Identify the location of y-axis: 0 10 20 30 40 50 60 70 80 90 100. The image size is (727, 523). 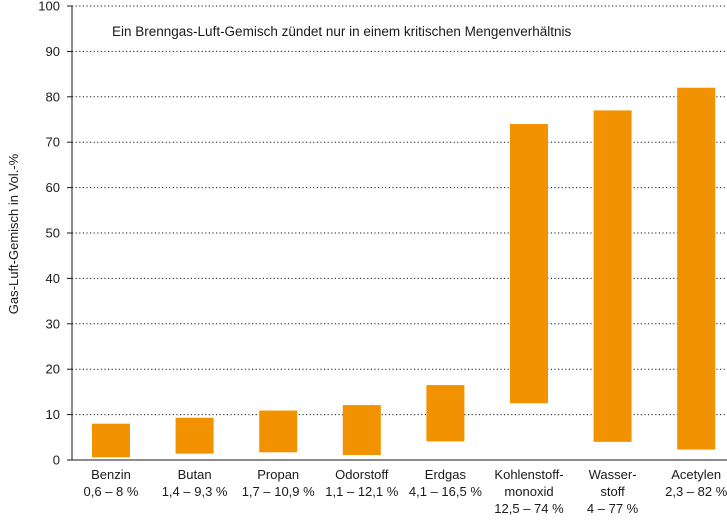
(55, 234).